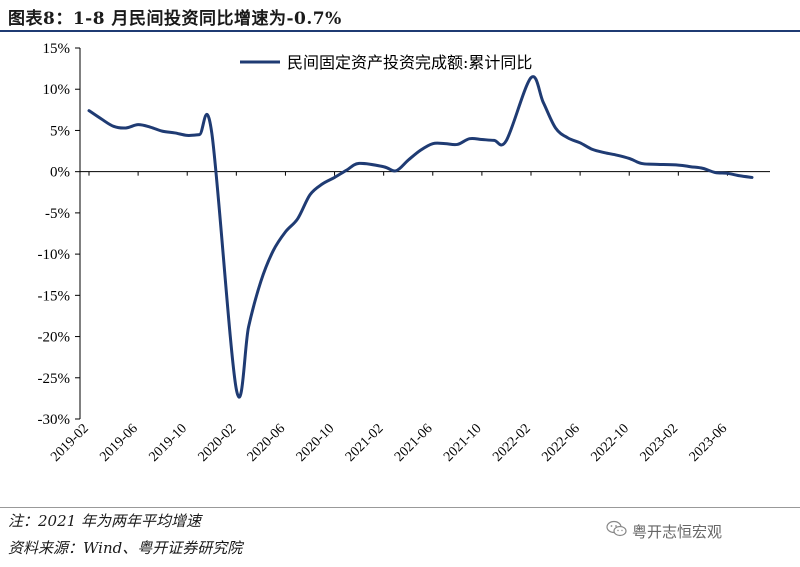 This screenshot has height=567, width=800. Describe the element at coordinates (677, 532) in the screenshot. I see `watermark-text: 粤开志恒宏观` at that location.